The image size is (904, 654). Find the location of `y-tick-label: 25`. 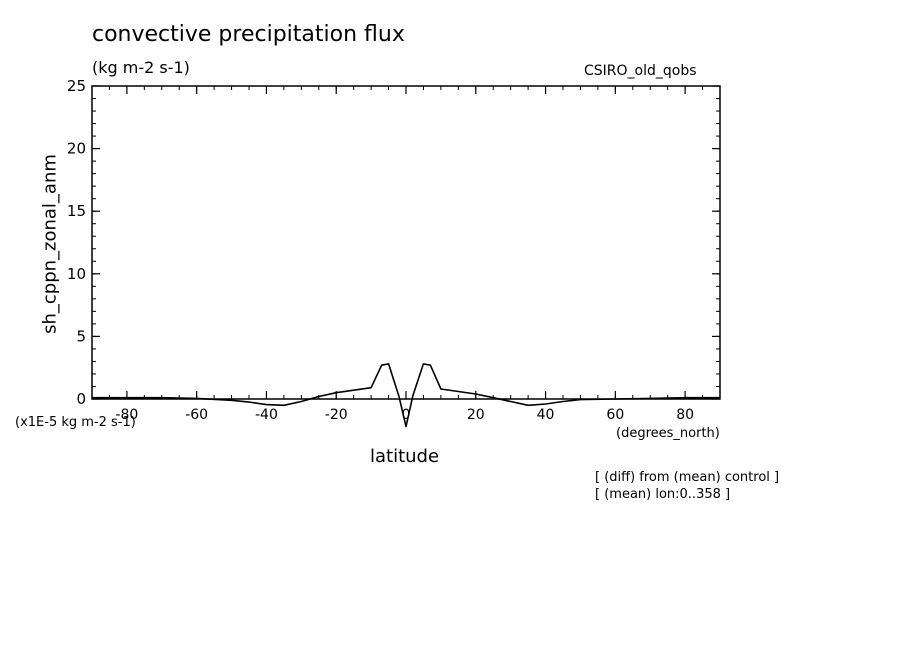

y-tick-label: 25 is located at coordinates (76, 86).